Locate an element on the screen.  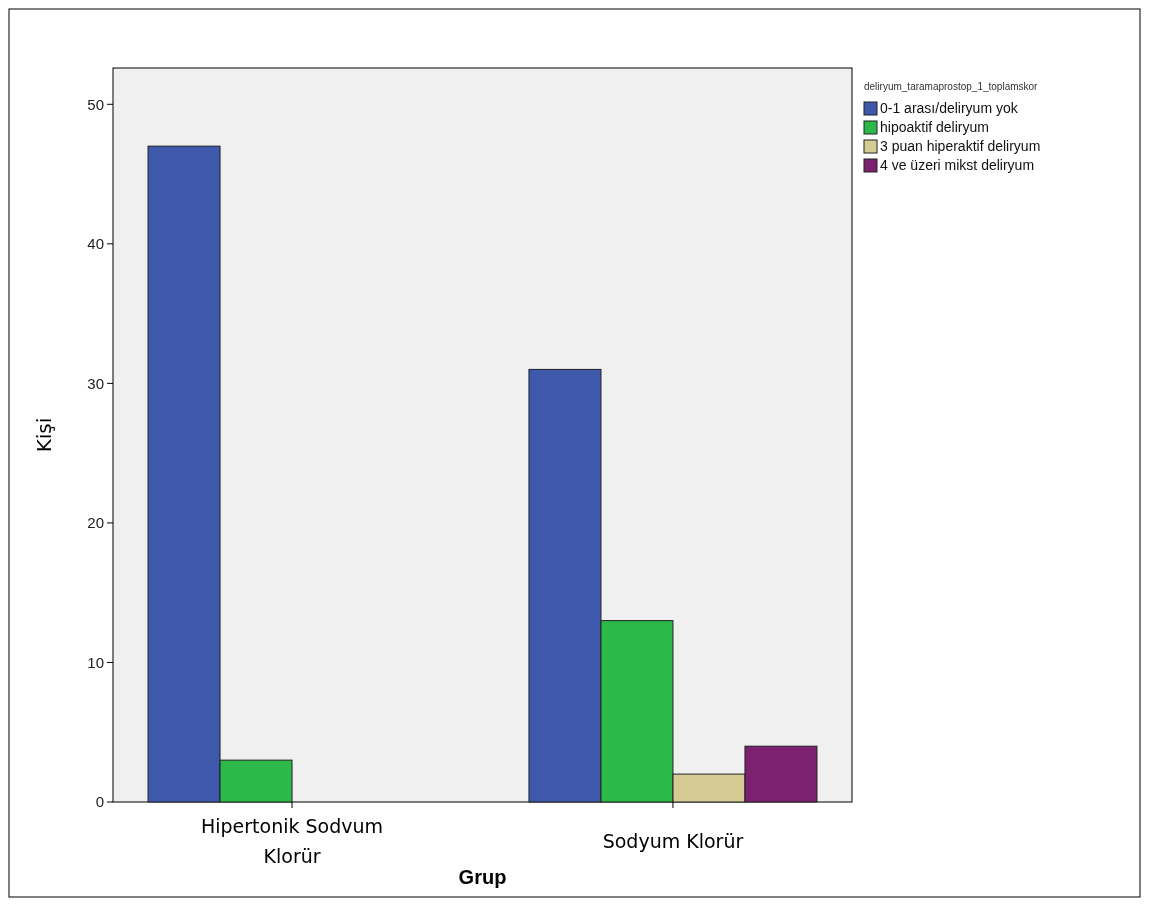
y-tick-label: 50 is located at coordinates (95, 104).